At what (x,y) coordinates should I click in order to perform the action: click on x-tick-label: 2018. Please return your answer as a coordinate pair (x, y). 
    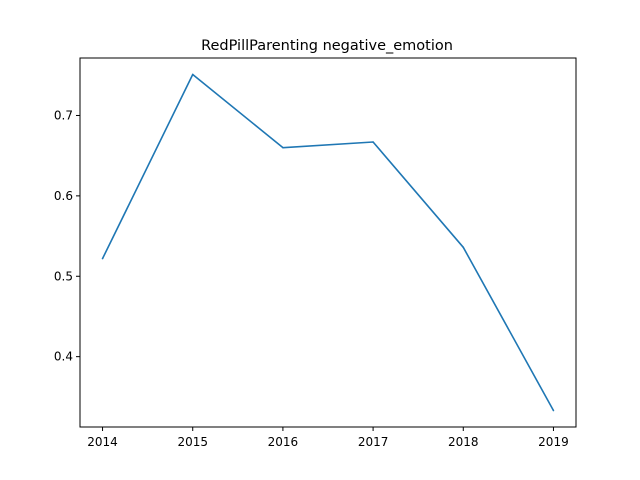
    Looking at the image, I should click on (463, 442).